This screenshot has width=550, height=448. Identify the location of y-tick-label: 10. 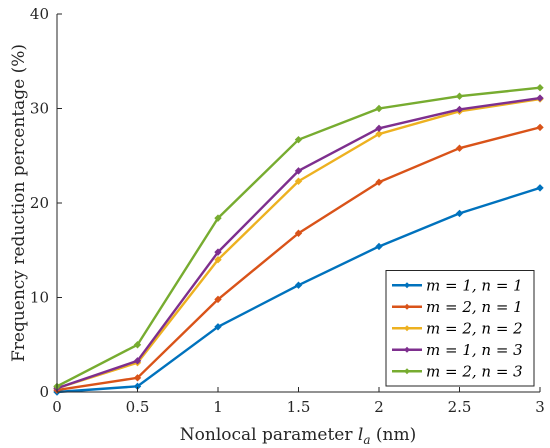
(39, 298).